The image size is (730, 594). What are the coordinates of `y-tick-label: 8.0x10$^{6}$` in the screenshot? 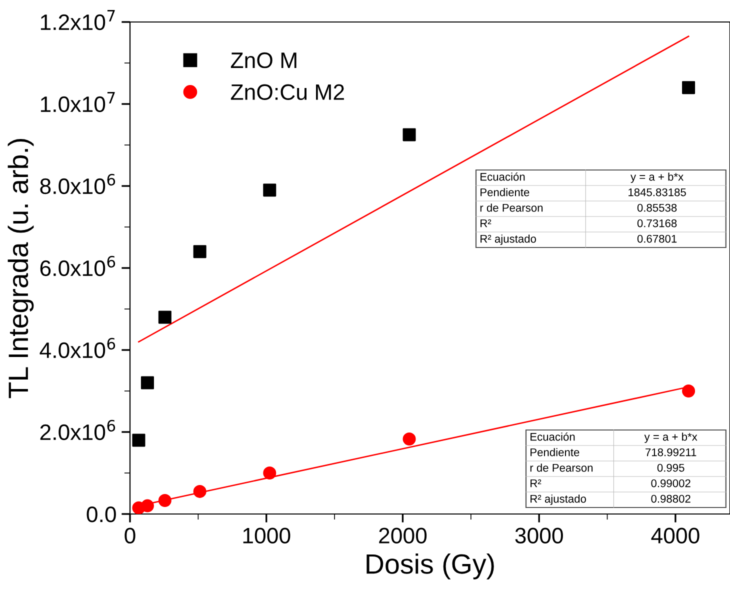 It's located at (78, 184).